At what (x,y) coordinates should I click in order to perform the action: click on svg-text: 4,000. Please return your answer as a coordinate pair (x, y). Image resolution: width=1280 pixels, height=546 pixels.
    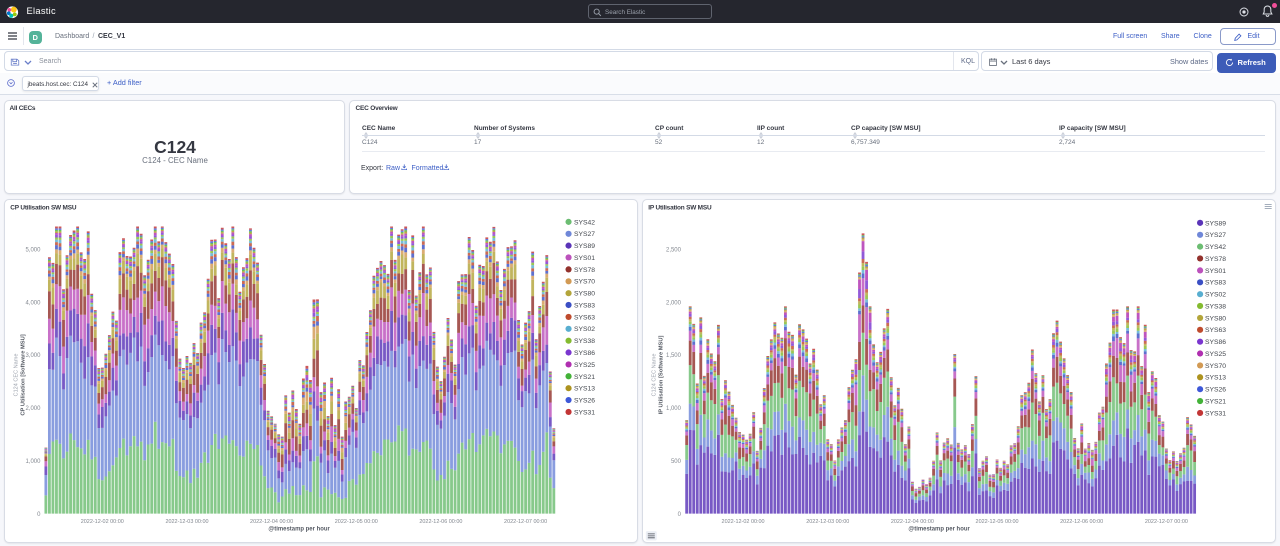
    Looking at the image, I should click on (34, 303).